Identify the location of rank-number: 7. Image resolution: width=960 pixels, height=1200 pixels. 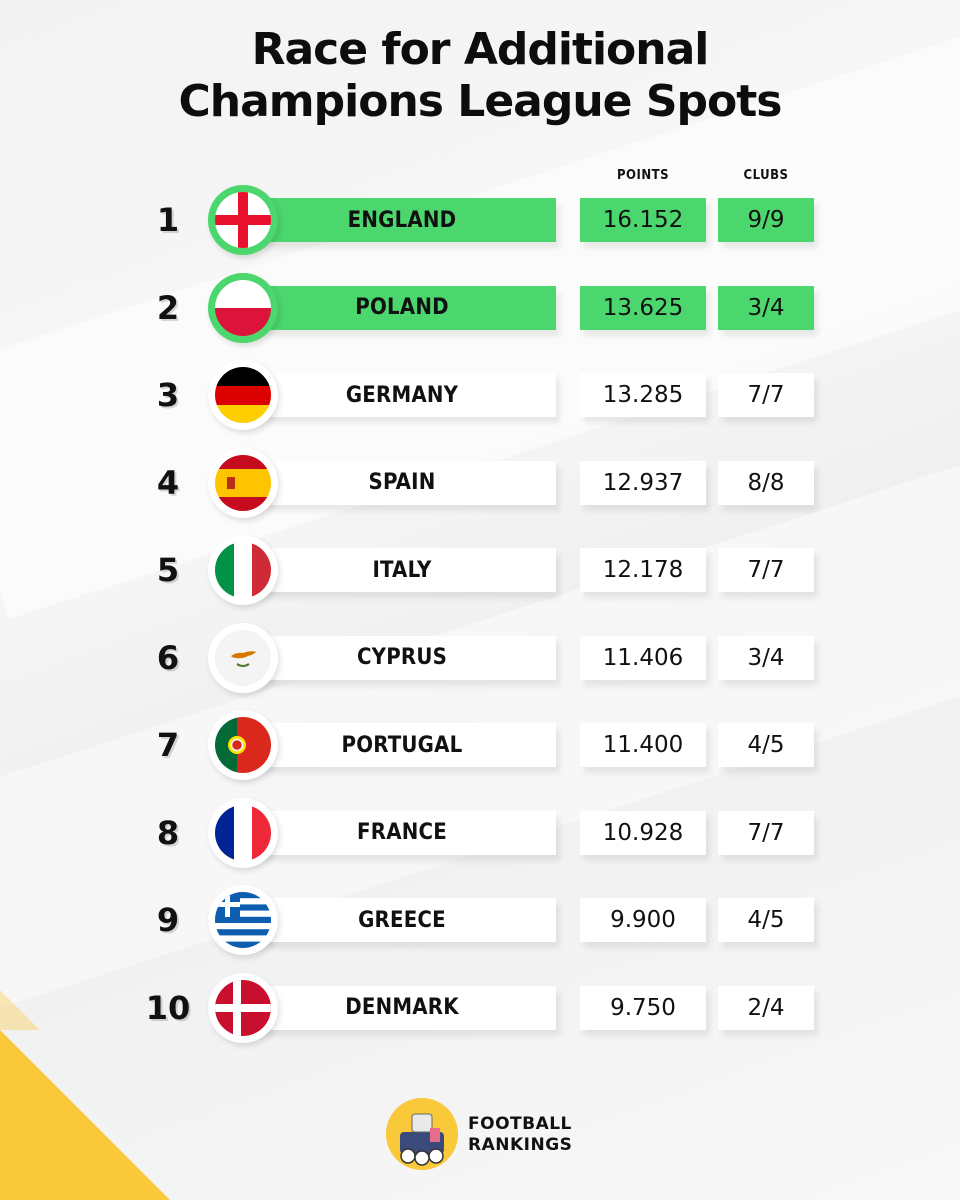
(168, 745).